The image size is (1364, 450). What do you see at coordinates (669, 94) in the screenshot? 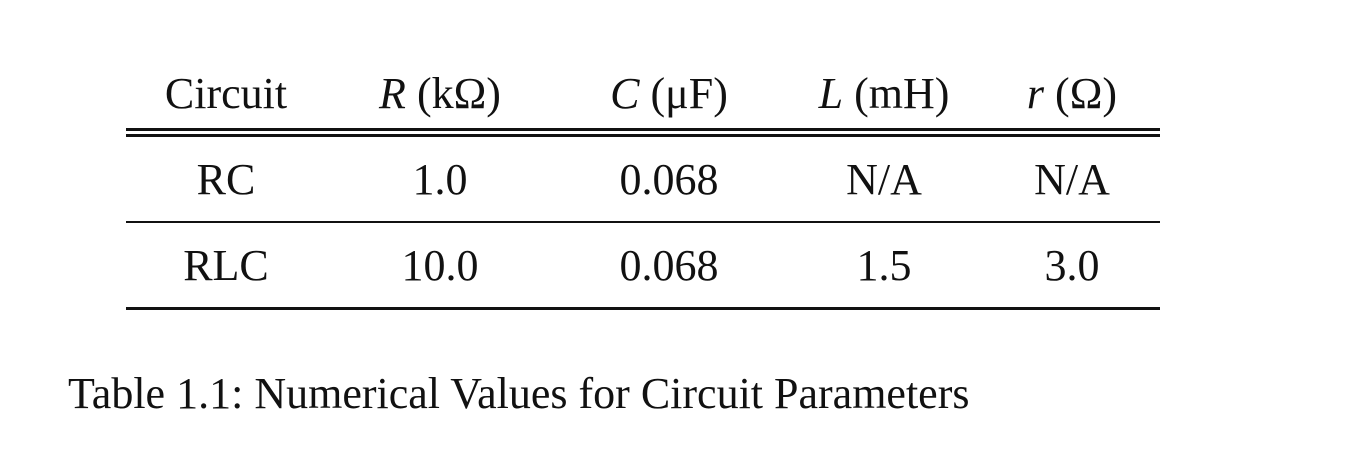
I see `header-capacitance: C (μF)` at bounding box center [669, 94].